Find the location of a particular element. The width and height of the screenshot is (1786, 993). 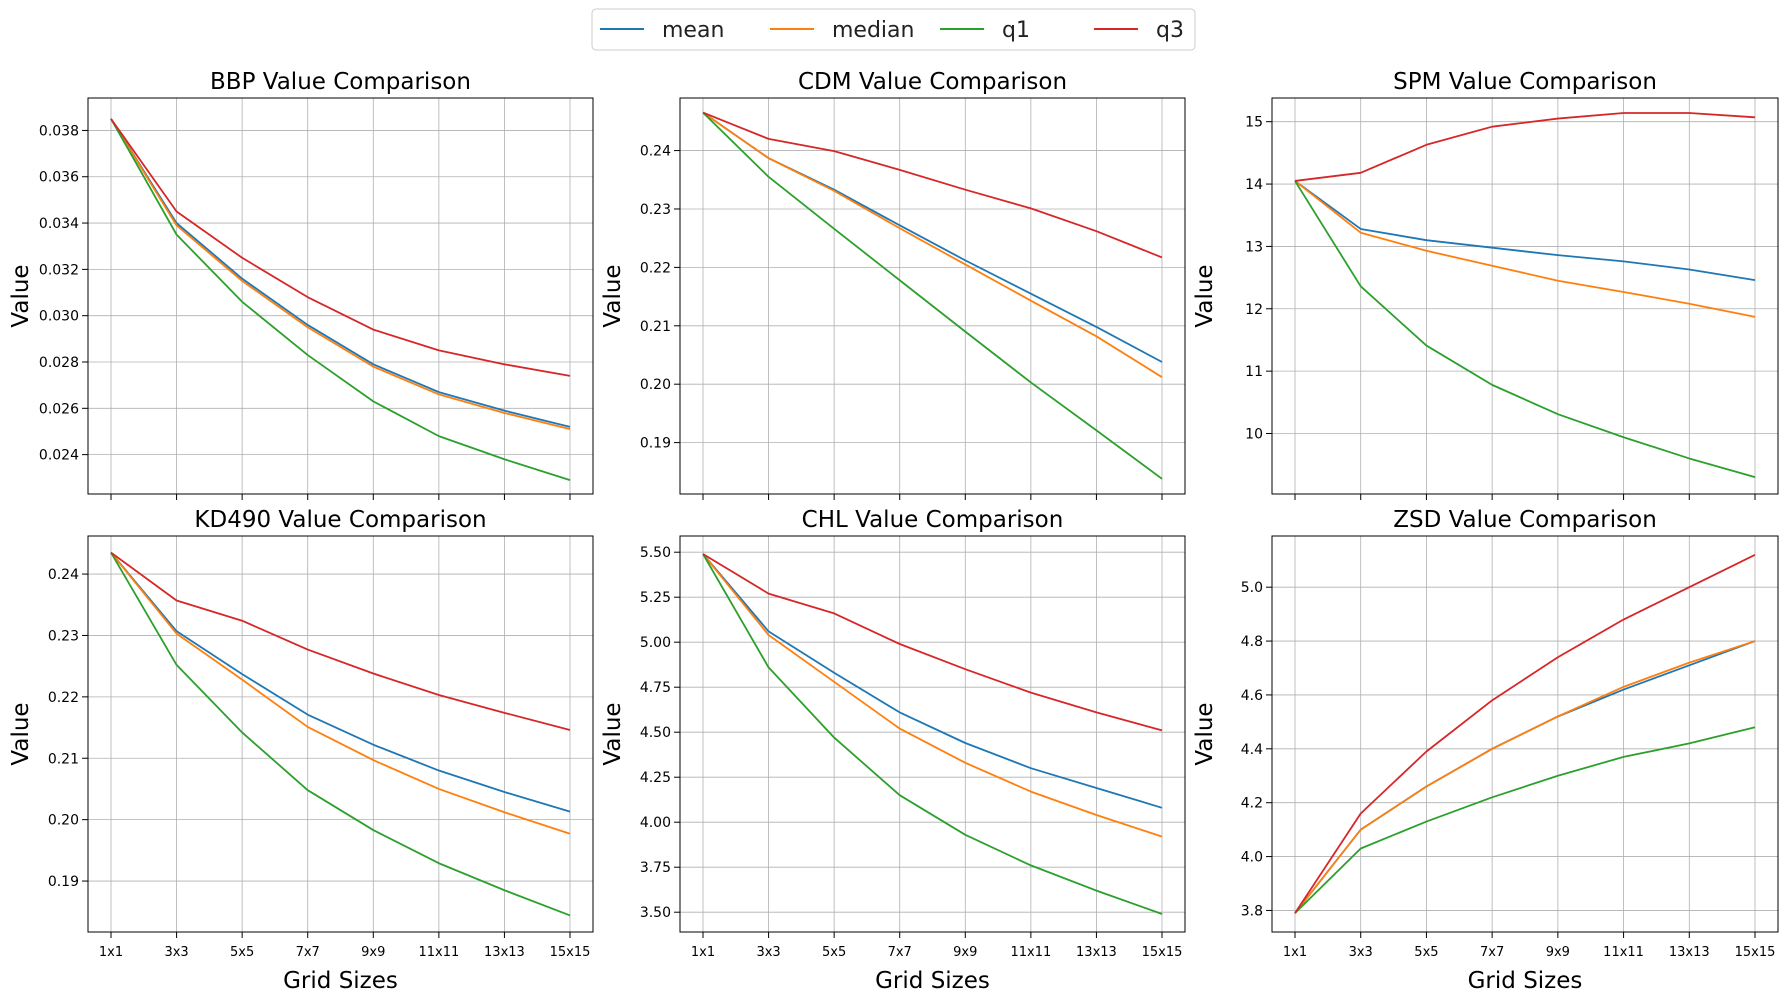

y-tick-label: 0.036 is located at coordinates (59, 178).